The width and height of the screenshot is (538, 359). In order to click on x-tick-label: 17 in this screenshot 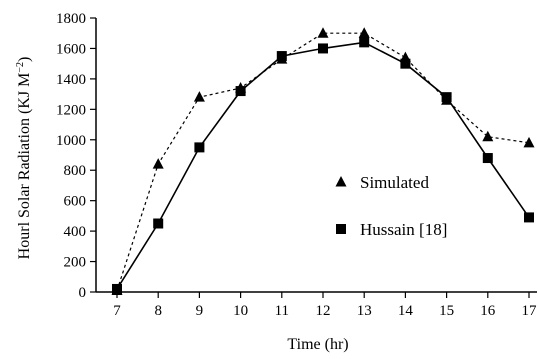, I will do `click(530, 311)`.